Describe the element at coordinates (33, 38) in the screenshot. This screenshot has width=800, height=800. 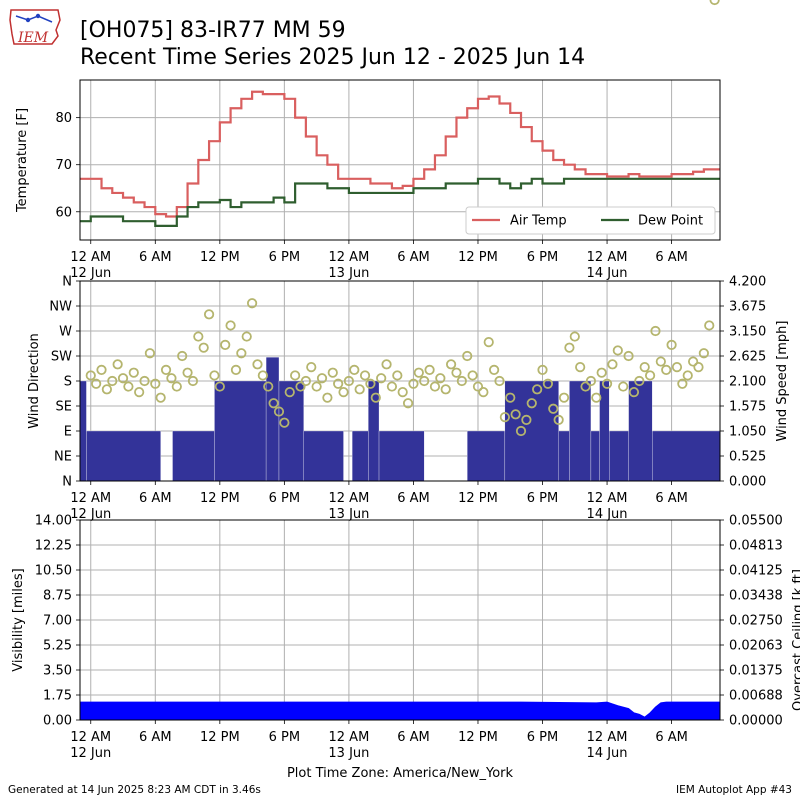
I see `logo-text: IEM` at that location.